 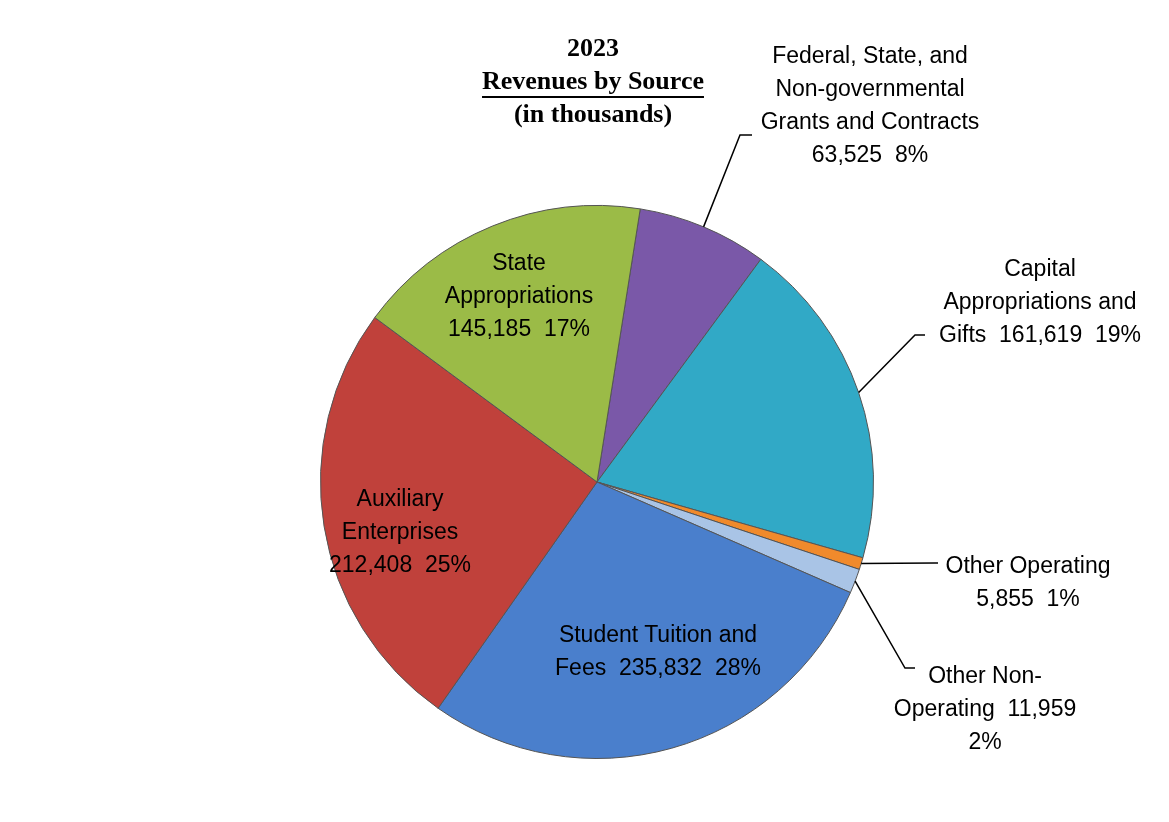 I want to click on data-label: 63,525 8%, so click(x=870, y=153).